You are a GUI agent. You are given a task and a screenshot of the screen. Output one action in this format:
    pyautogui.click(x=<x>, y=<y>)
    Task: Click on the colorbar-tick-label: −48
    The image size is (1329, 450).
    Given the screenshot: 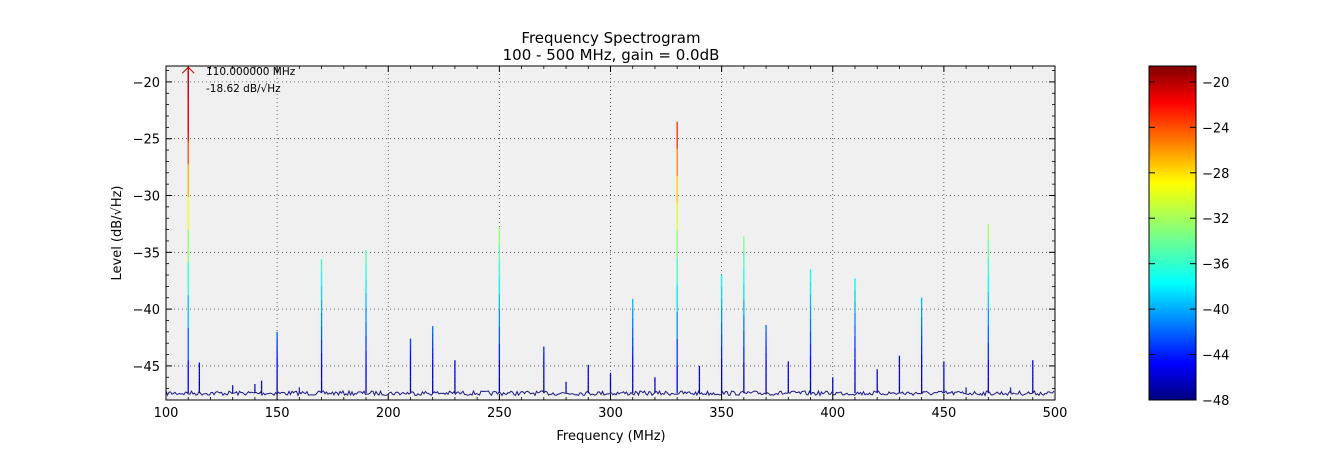 What is the action you would take?
    pyautogui.click(x=1215, y=401)
    